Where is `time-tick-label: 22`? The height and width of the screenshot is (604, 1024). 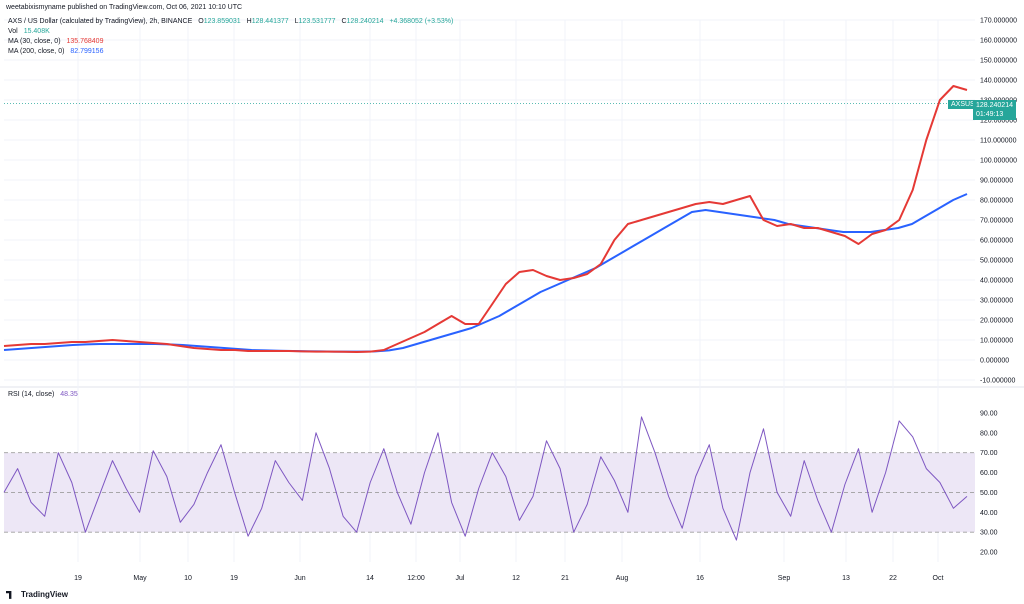
time-tick-label: 22 is located at coordinates (893, 578).